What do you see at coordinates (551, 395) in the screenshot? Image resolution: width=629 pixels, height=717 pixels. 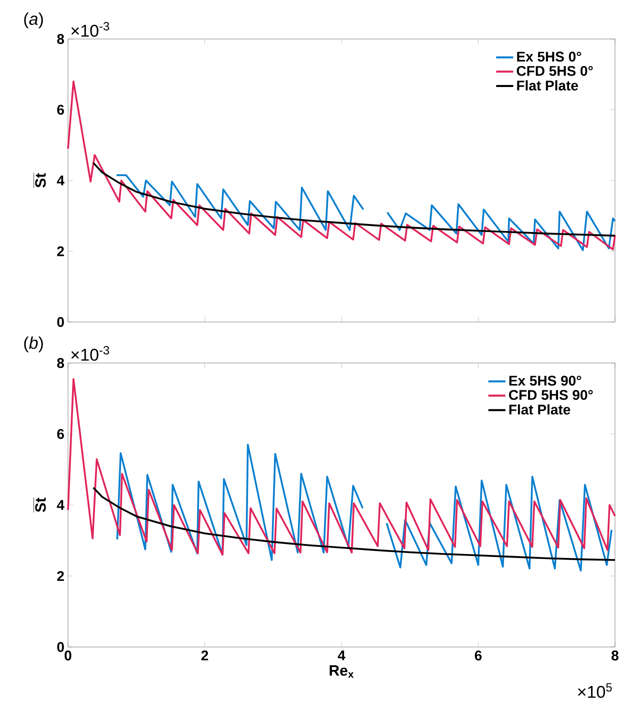 I see `legend-label: CFD 5HS 90°` at bounding box center [551, 395].